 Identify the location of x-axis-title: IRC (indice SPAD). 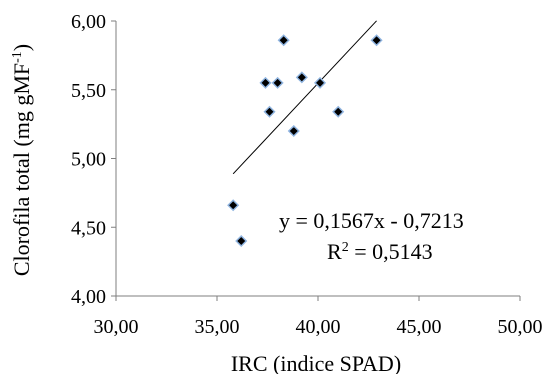
(316, 362).